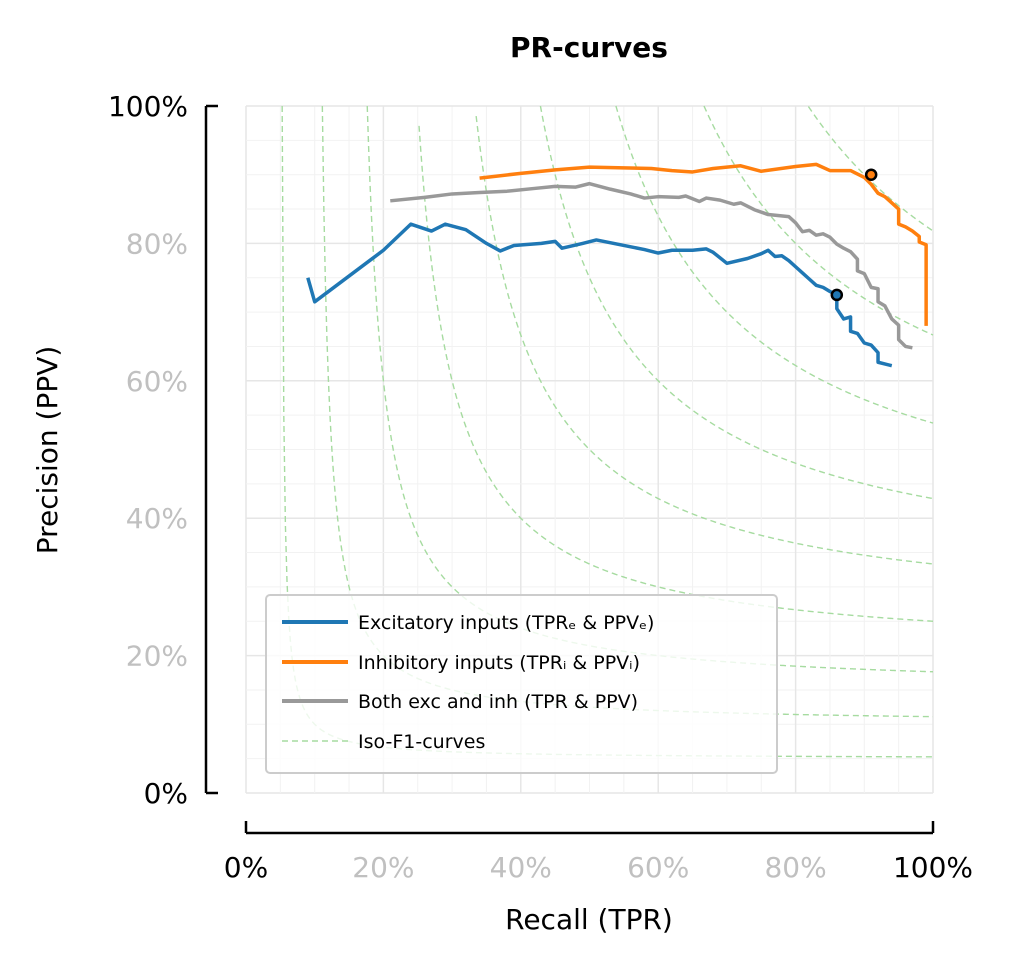  Describe the element at coordinates (383, 867) in the screenshot. I see `x-tick-label: 20%` at that location.